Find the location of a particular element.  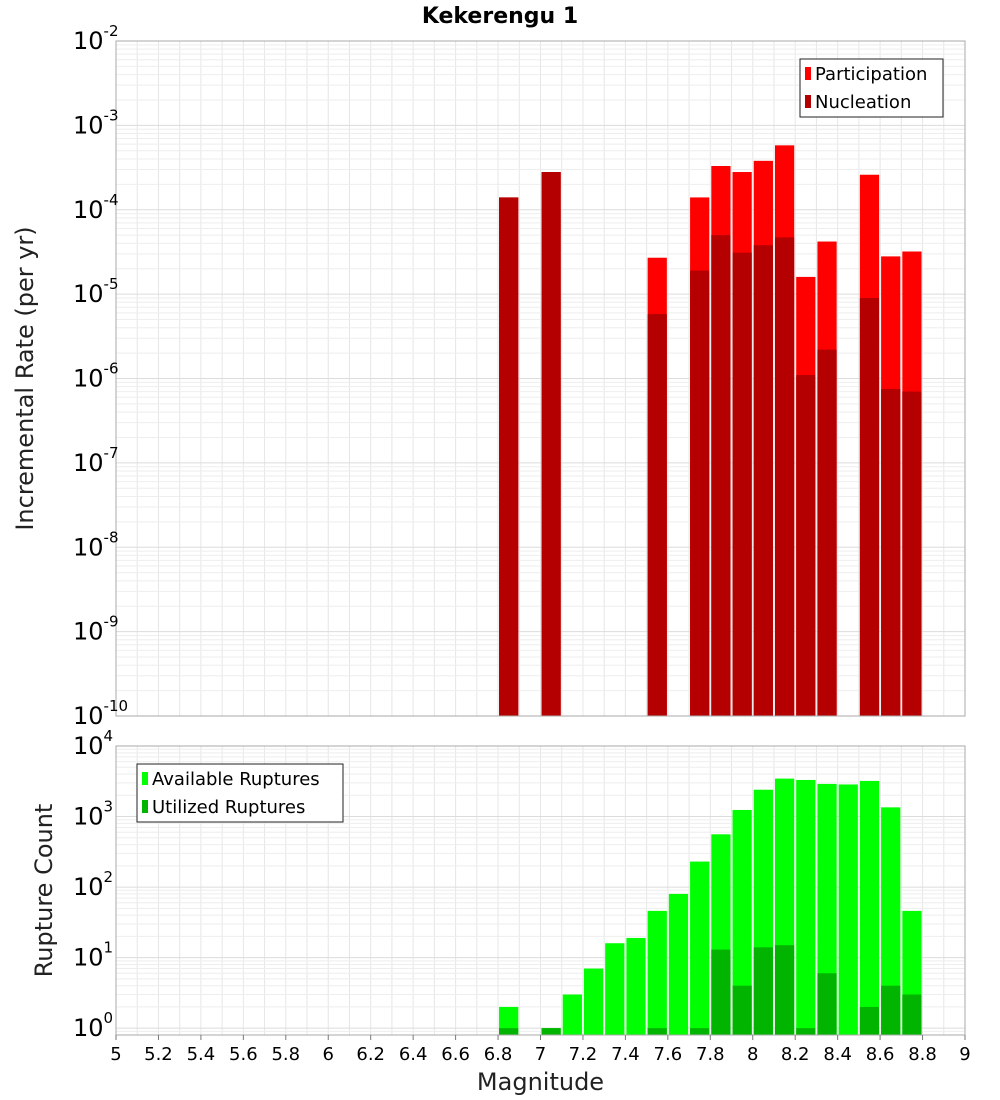

x-tick-label: 6 is located at coordinates (328, 1054).